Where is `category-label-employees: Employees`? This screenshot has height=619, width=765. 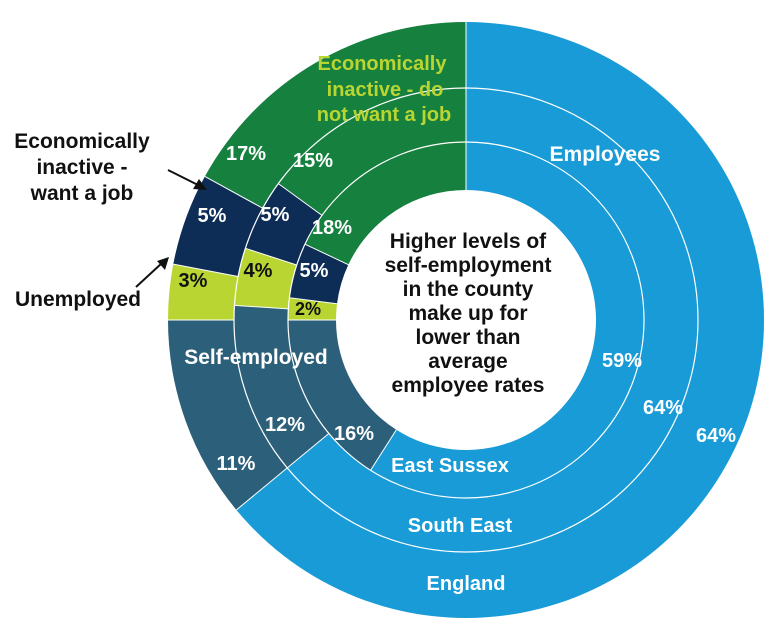
category-label-employees: Employees is located at coordinates (605, 154).